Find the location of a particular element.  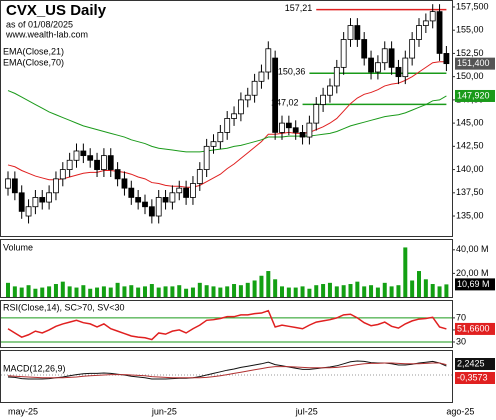

x-tick-label: jun-25 is located at coordinates (164, 411).